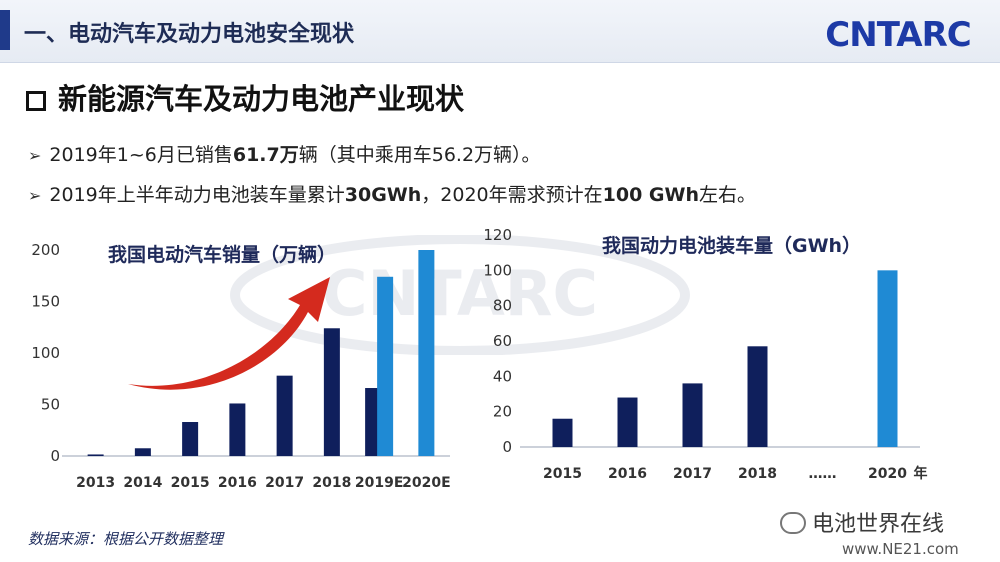 This screenshot has height=562, width=1000. What do you see at coordinates (229, 333) in the screenshot?
I see `trend-arrow-icon` at bounding box center [229, 333].